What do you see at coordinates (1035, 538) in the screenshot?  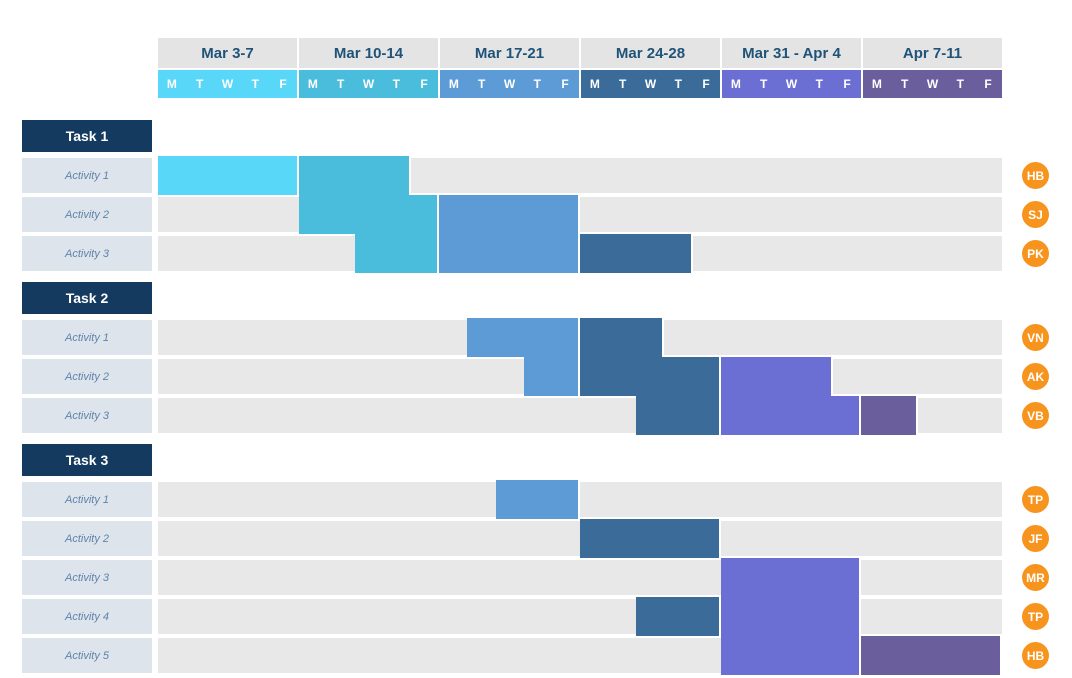 I see `assignee-avatar: JF` at bounding box center [1035, 538].